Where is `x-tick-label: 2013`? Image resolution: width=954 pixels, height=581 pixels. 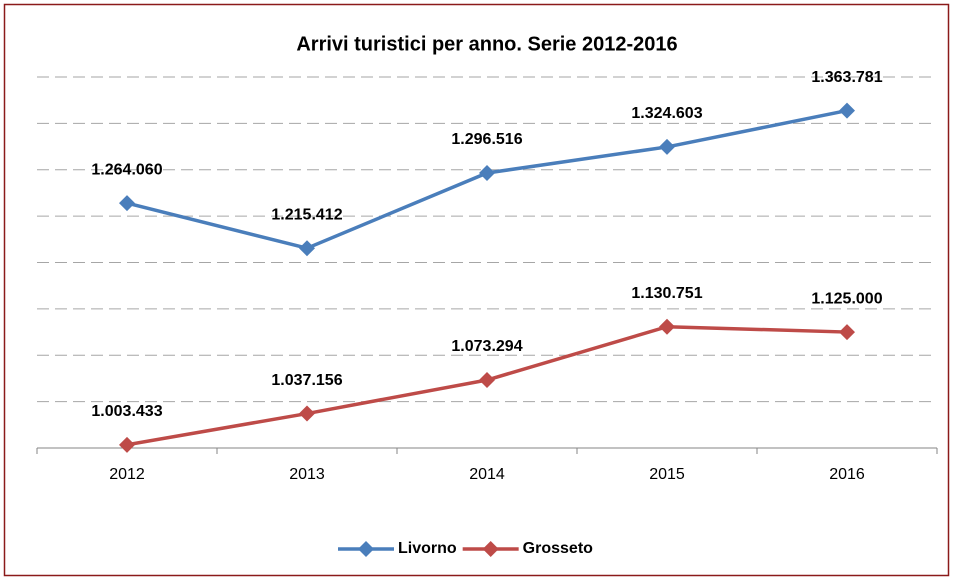 x-tick-label: 2013 is located at coordinates (307, 474).